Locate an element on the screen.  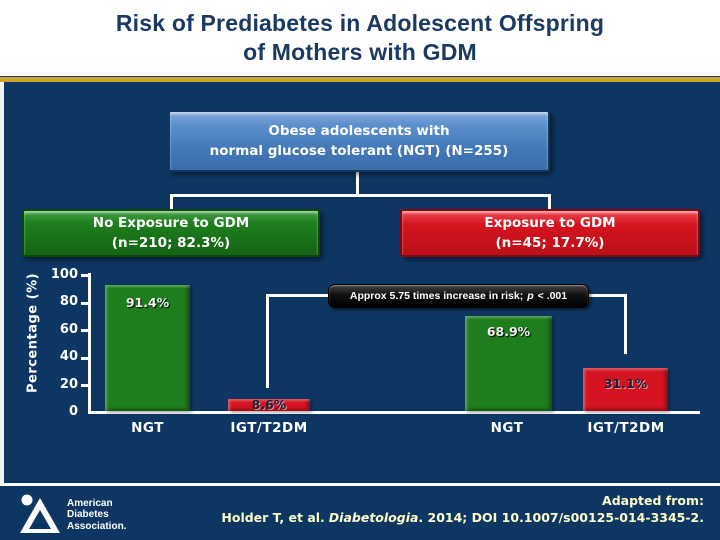
bar-igt-t2dm-exposure is located at coordinates (625, 389).